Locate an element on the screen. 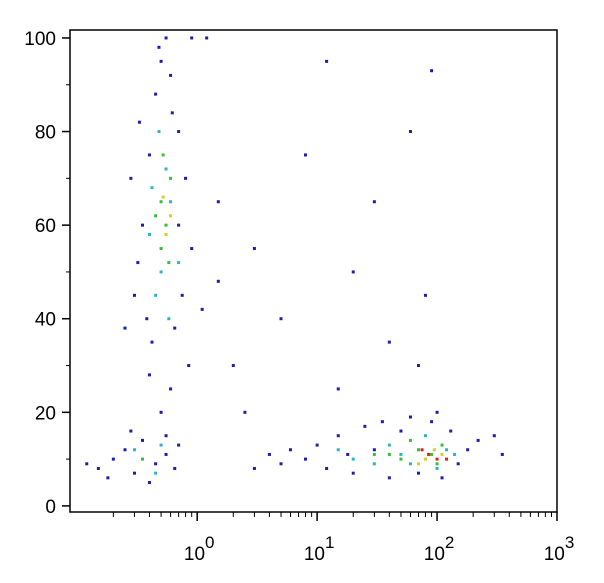  y-tick-label: 40 is located at coordinates (45, 320).